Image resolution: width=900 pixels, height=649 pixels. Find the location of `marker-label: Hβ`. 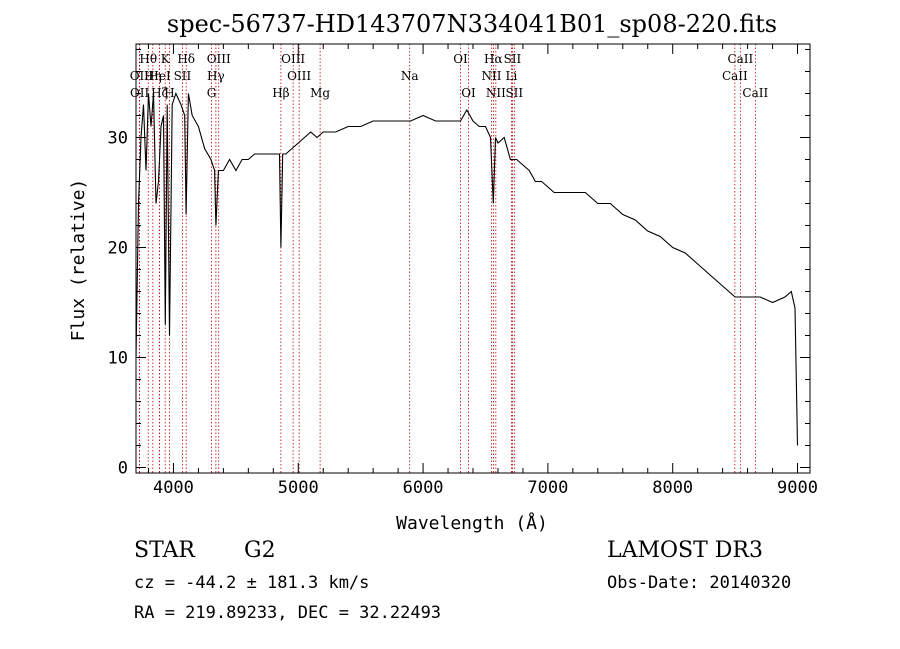

marker-label: Hβ is located at coordinates (280, 93).